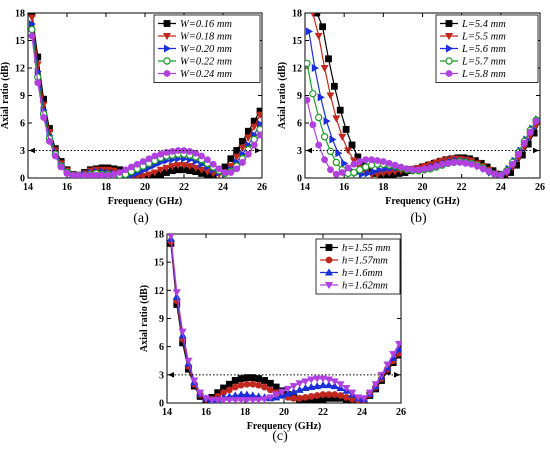 The height and width of the screenshot is (451, 550). Describe the element at coordinates (362, 412) in the screenshot. I see `x-tick-label: 24` at that location.